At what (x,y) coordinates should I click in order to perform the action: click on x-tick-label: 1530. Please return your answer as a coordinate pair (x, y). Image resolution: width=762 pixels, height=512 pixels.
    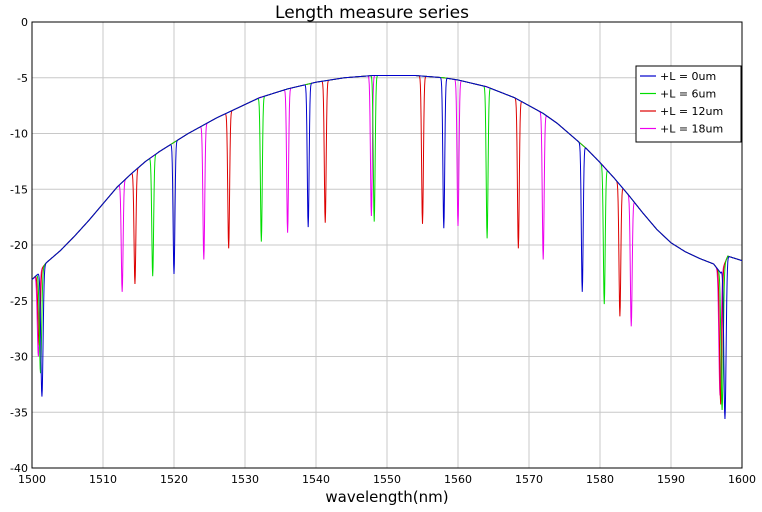
    Looking at the image, I should click on (245, 479).